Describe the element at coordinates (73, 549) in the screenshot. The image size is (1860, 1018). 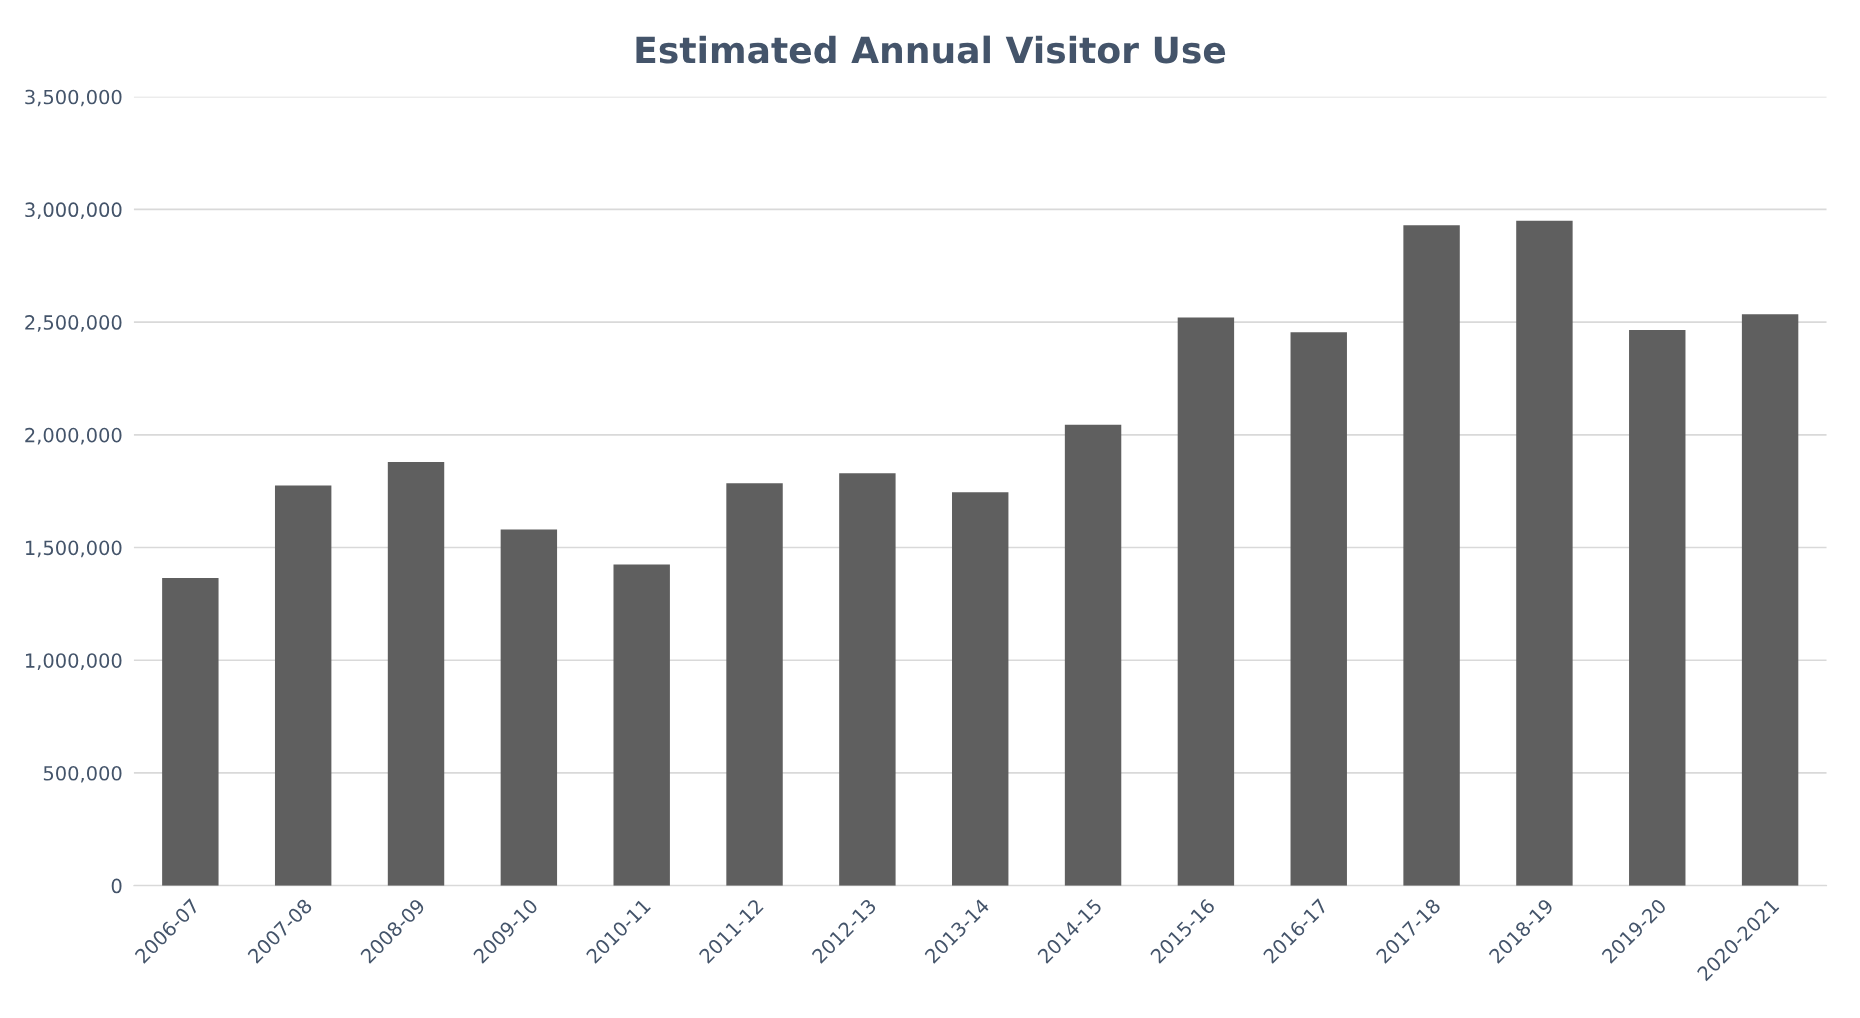
I see `y-tick-label: 1,500,000` at that location.